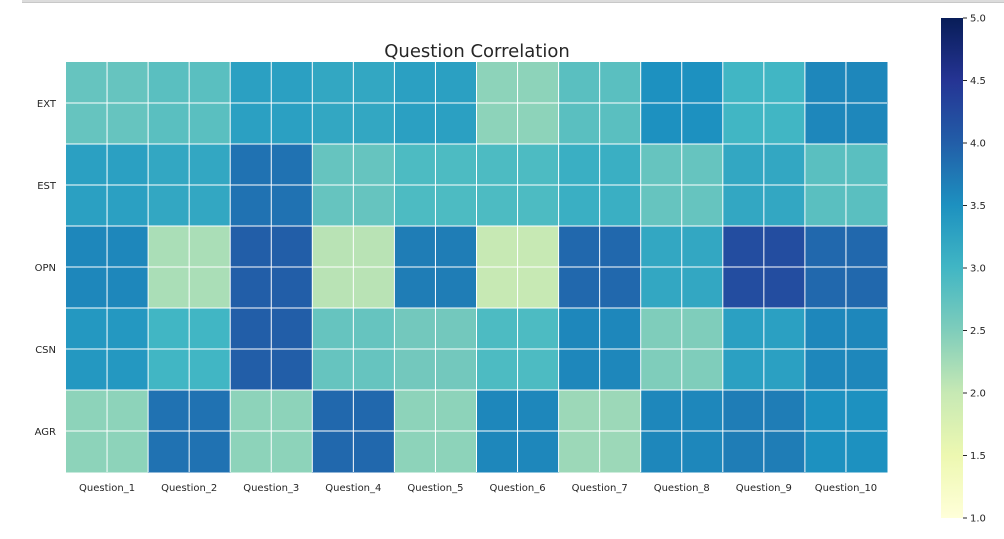  I want to click on y-tick-label: EST, so click(47, 186).